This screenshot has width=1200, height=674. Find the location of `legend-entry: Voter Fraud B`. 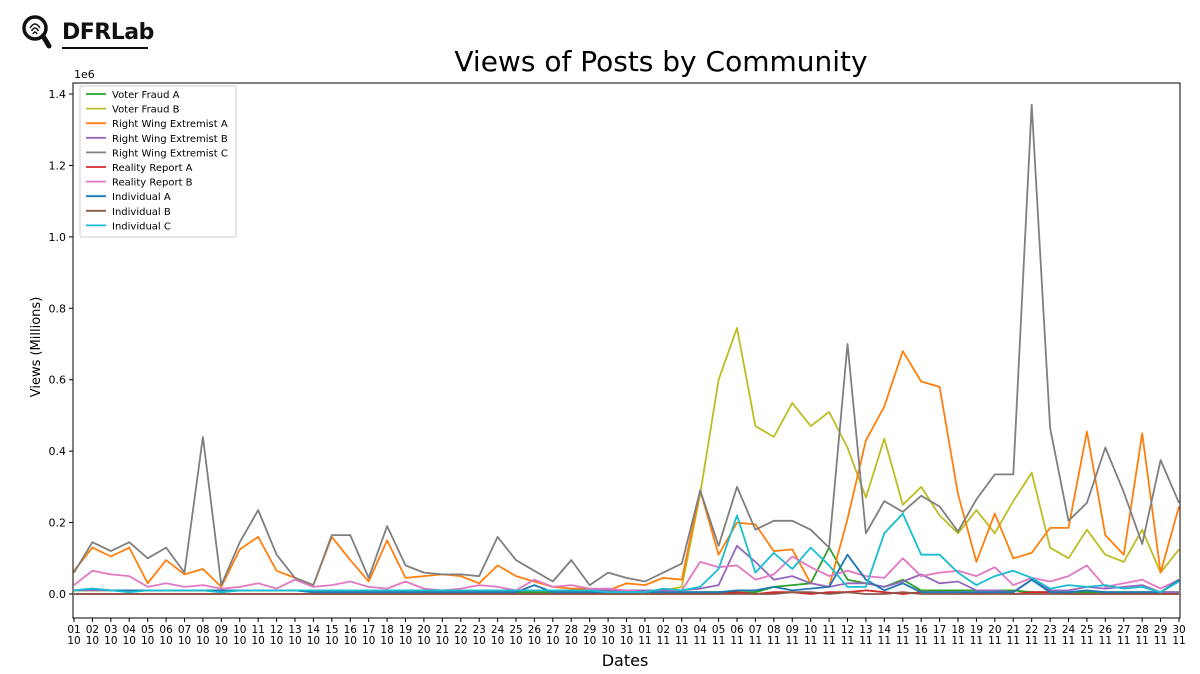

legend-entry: Voter Fraud B is located at coordinates (146, 110).